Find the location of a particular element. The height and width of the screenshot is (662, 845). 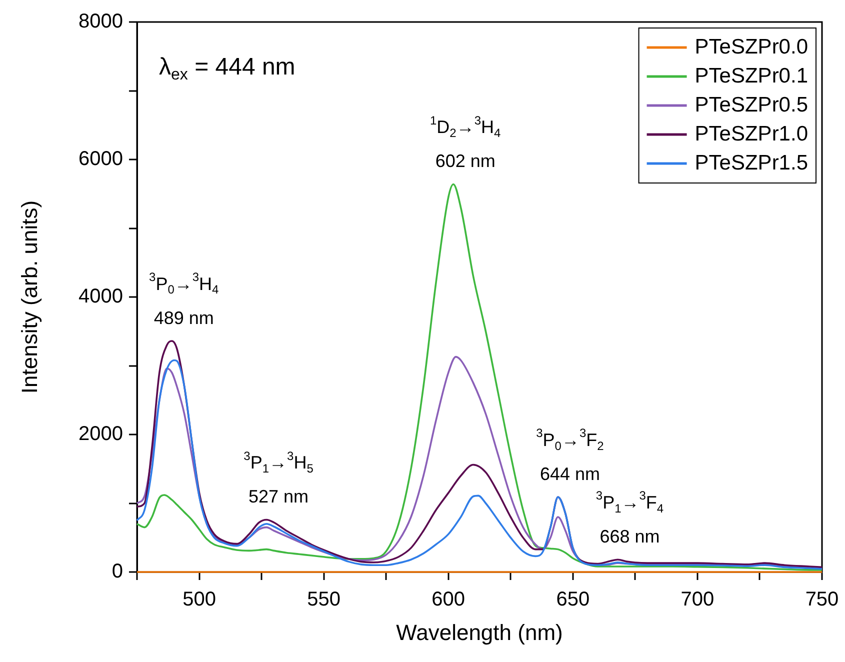

x-tick-label: 550 is located at coordinates (324, 599).